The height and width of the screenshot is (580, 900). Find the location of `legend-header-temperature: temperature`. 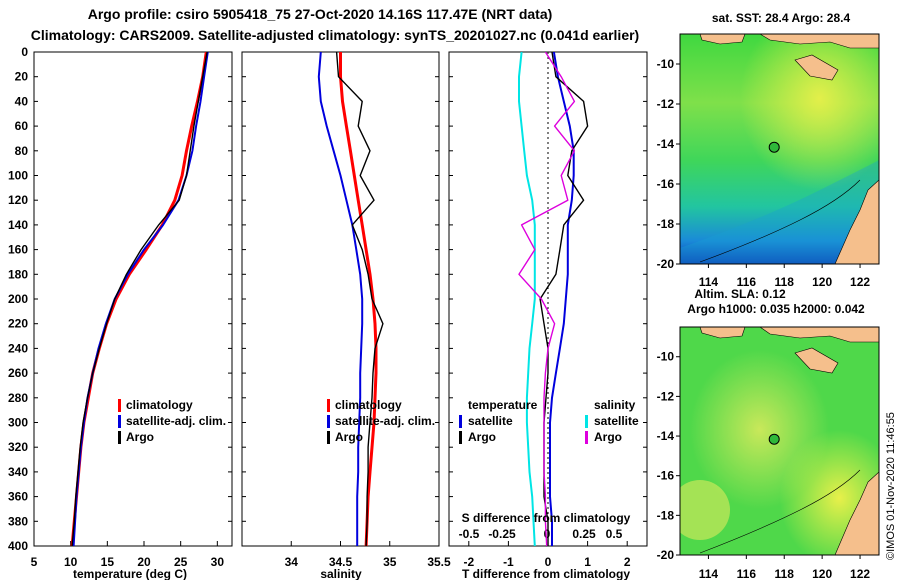

legend-header-temperature: temperature is located at coordinates (503, 405).